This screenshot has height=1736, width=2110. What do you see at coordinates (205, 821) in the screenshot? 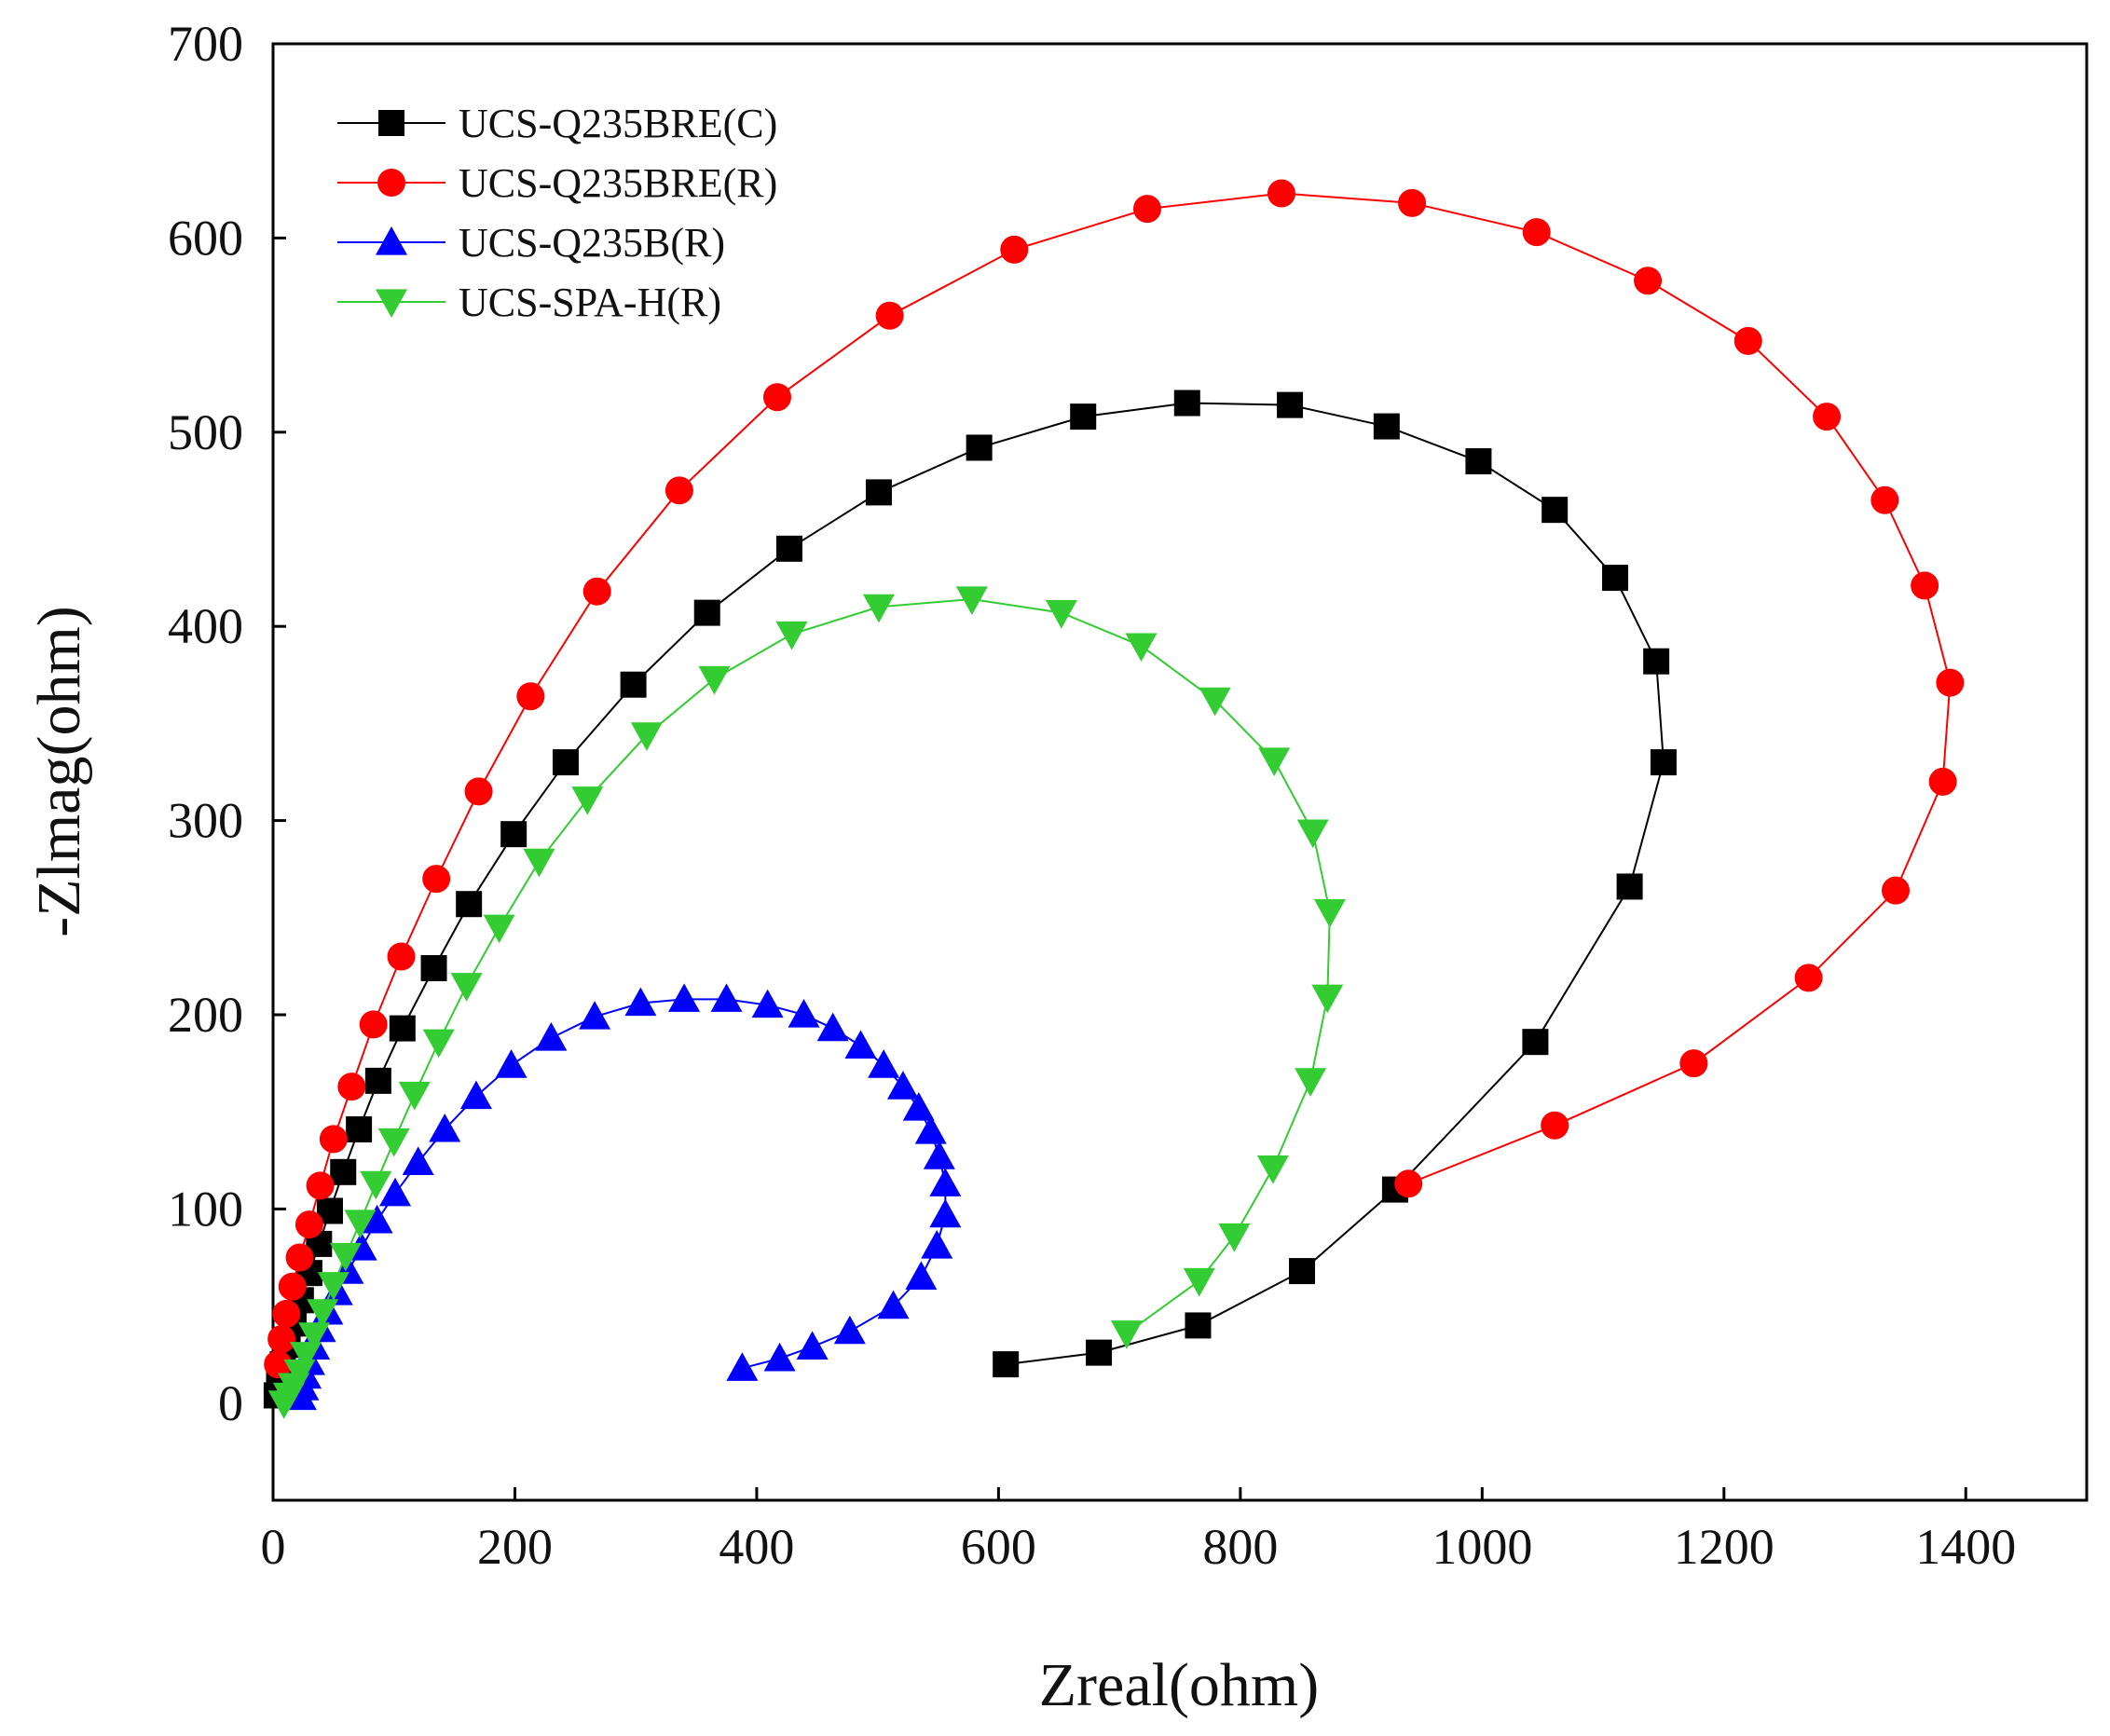
I see `y-tick-label: 300` at bounding box center [205, 821].